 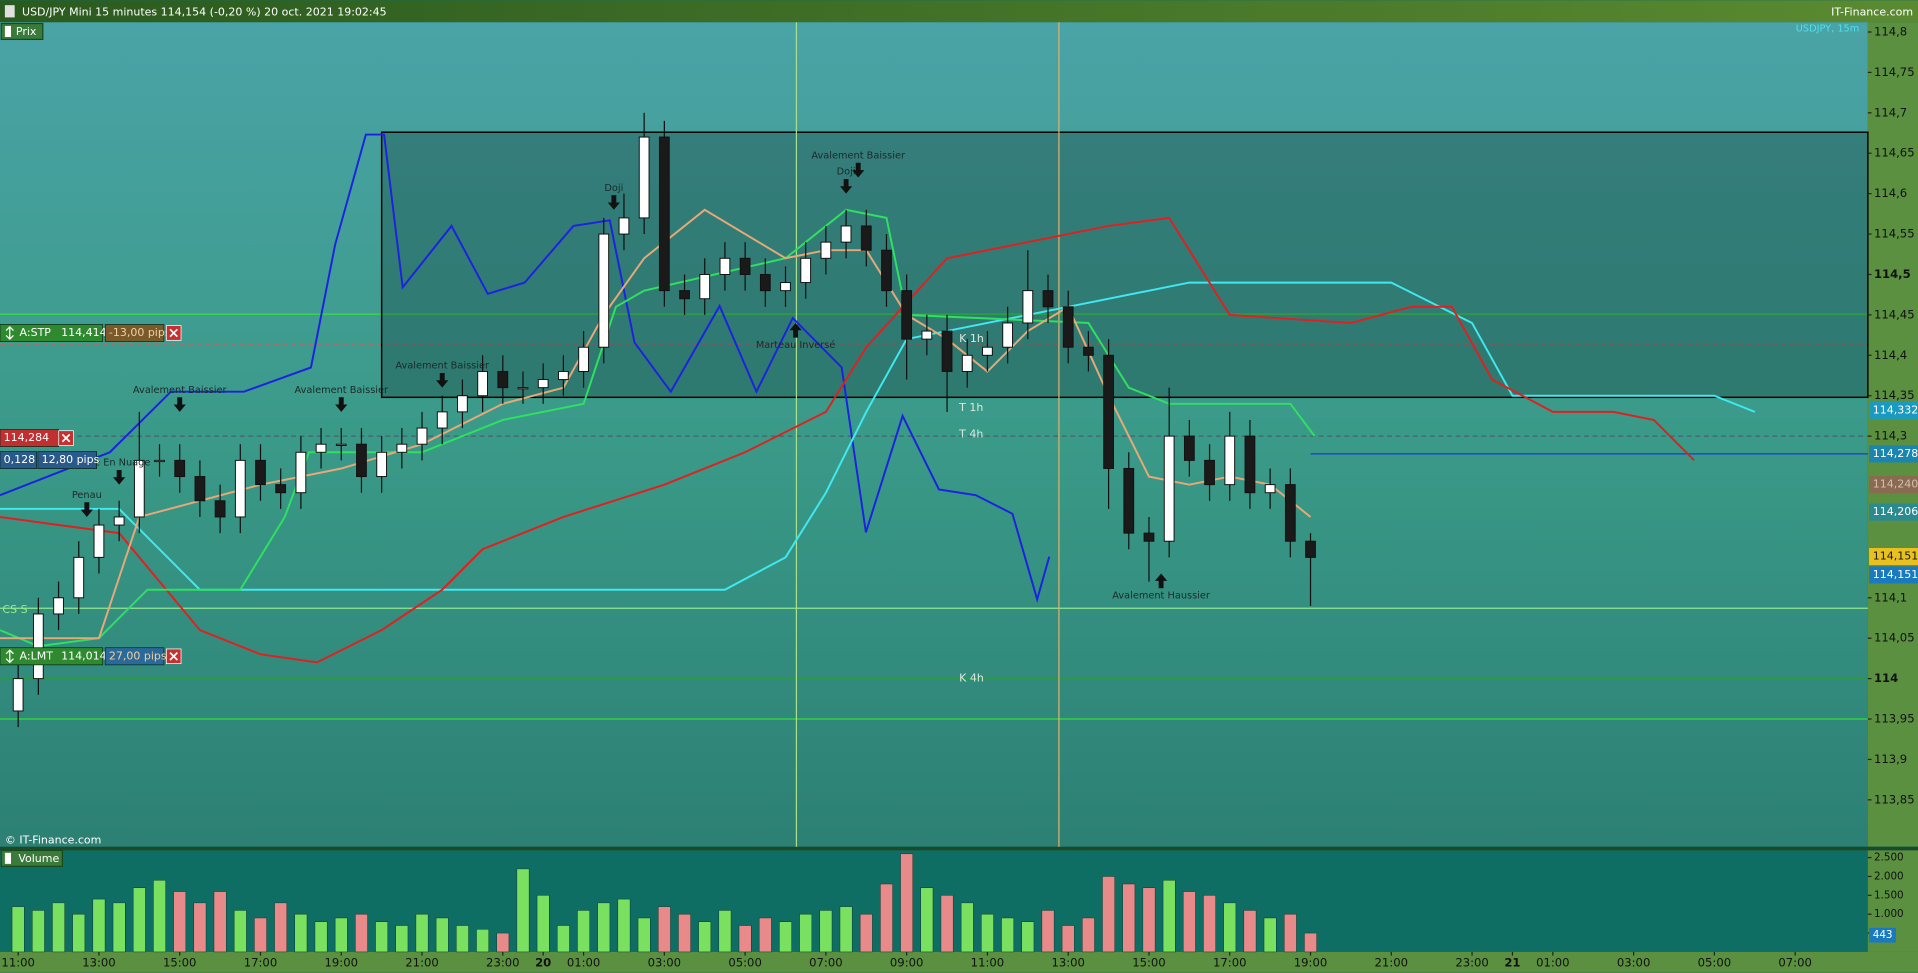 I want to click on x-tick-label: 21:00, so click(x=421, y=962).